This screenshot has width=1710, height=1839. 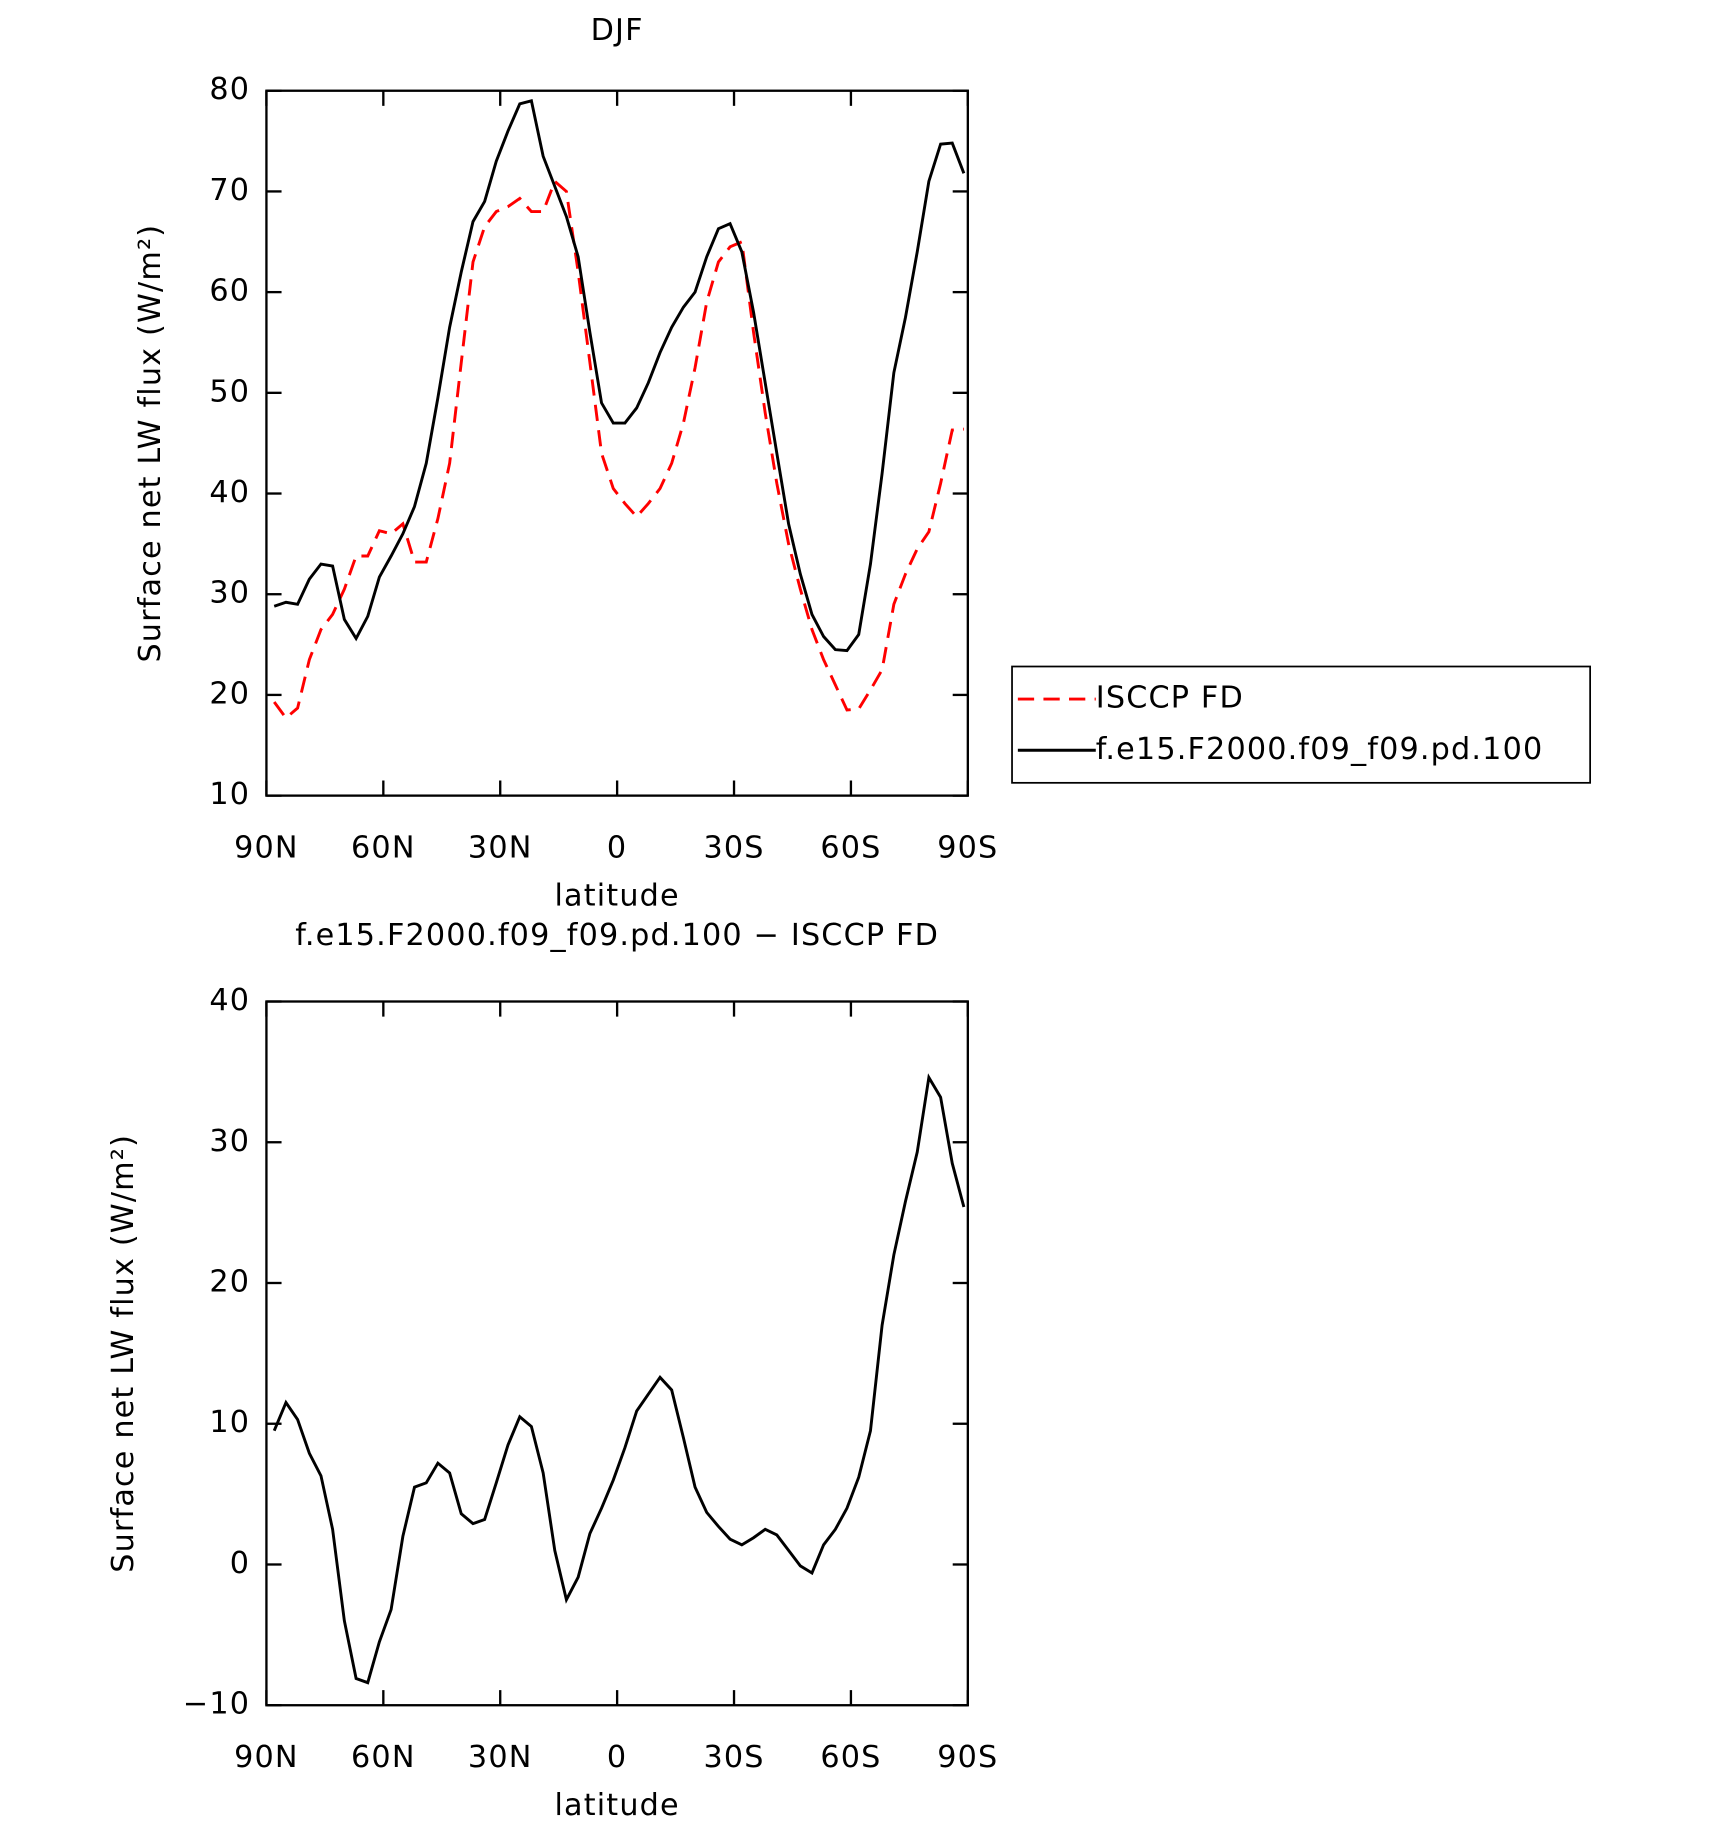 What do you see at coordinates (229, 391) in the screenshot?
I see `y-tick-label: 50` at bounding box center [229, 391].